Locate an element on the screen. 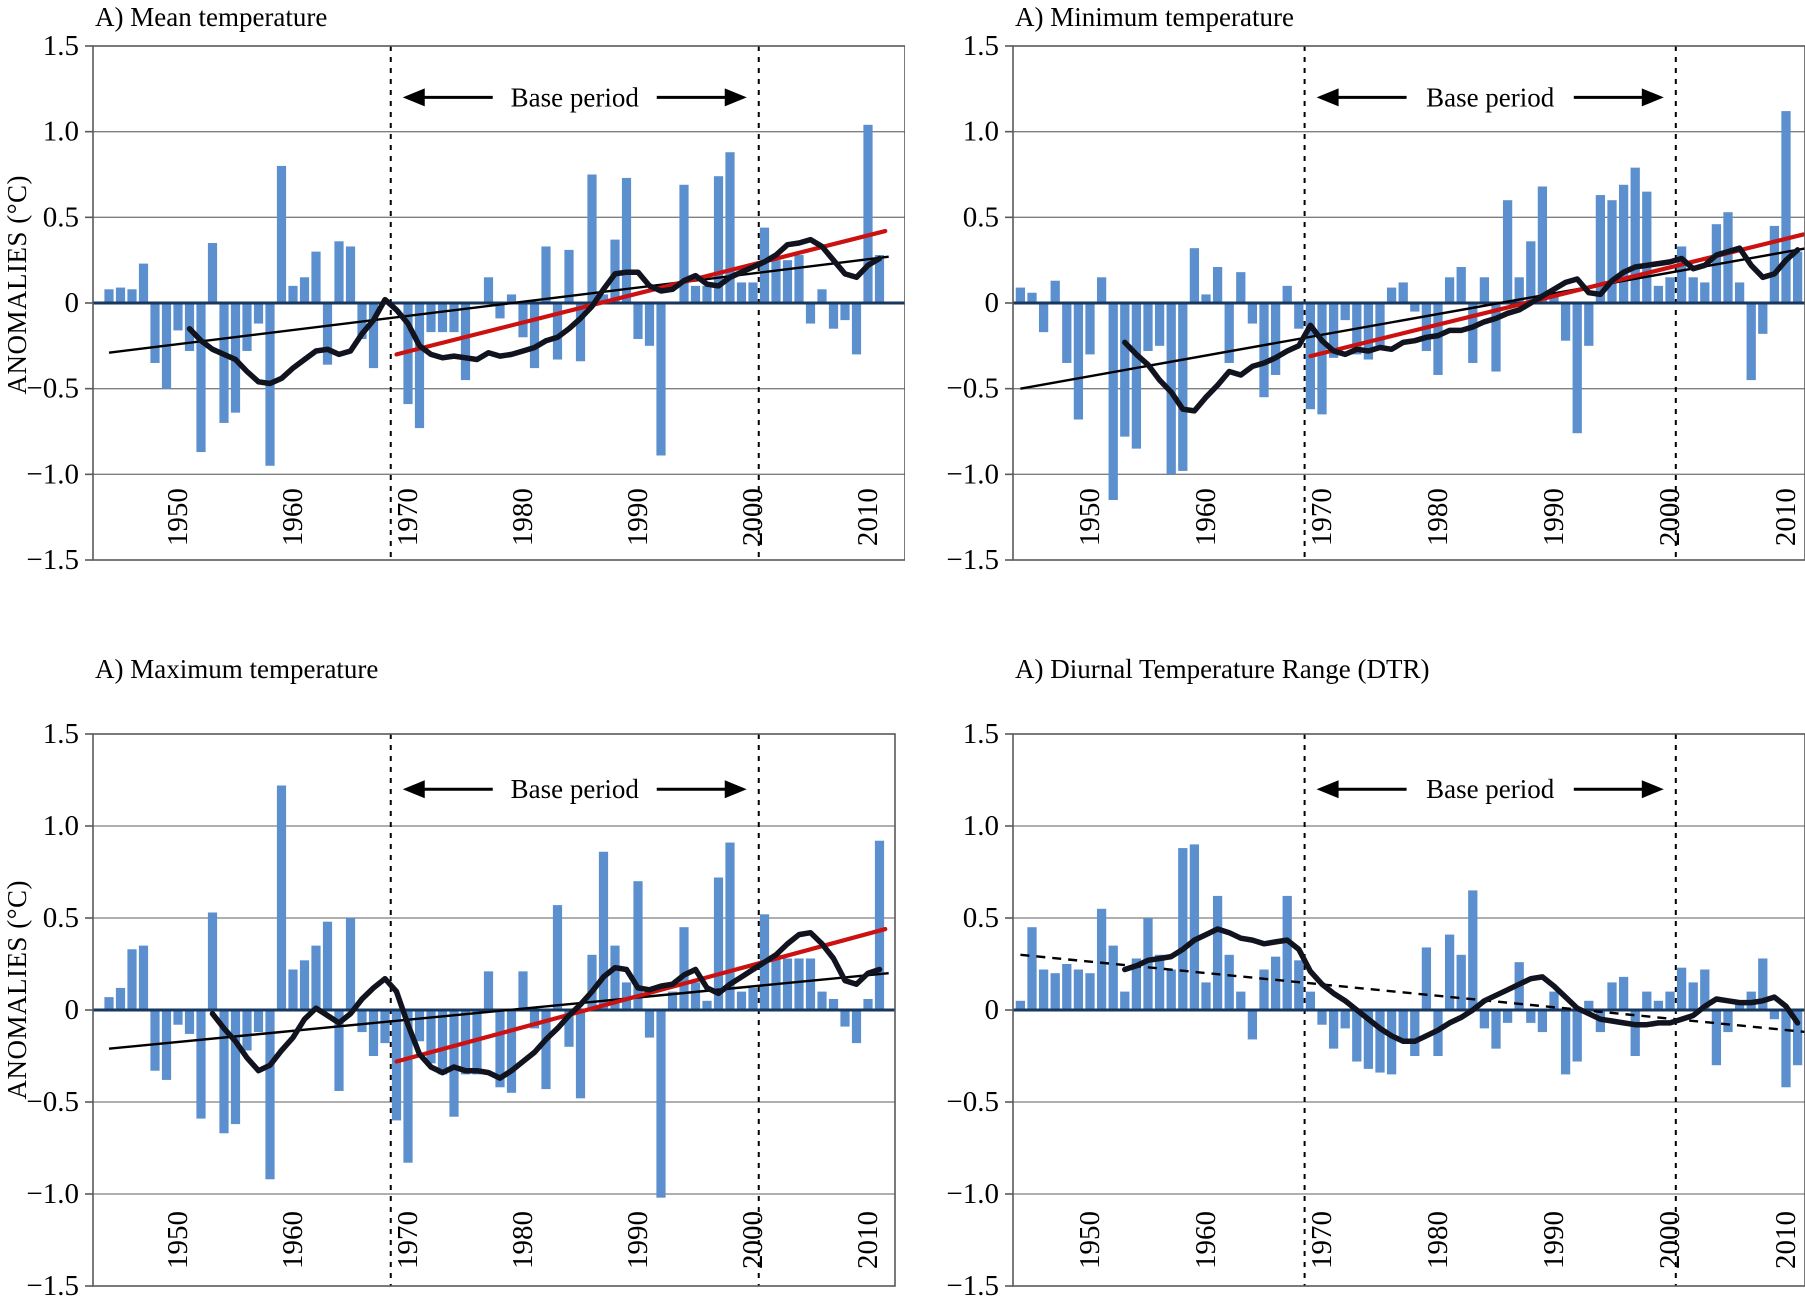 This screenshot has width=1805, height=1298. y-tick-label: −1.0 is located at coordinates (972, 474).